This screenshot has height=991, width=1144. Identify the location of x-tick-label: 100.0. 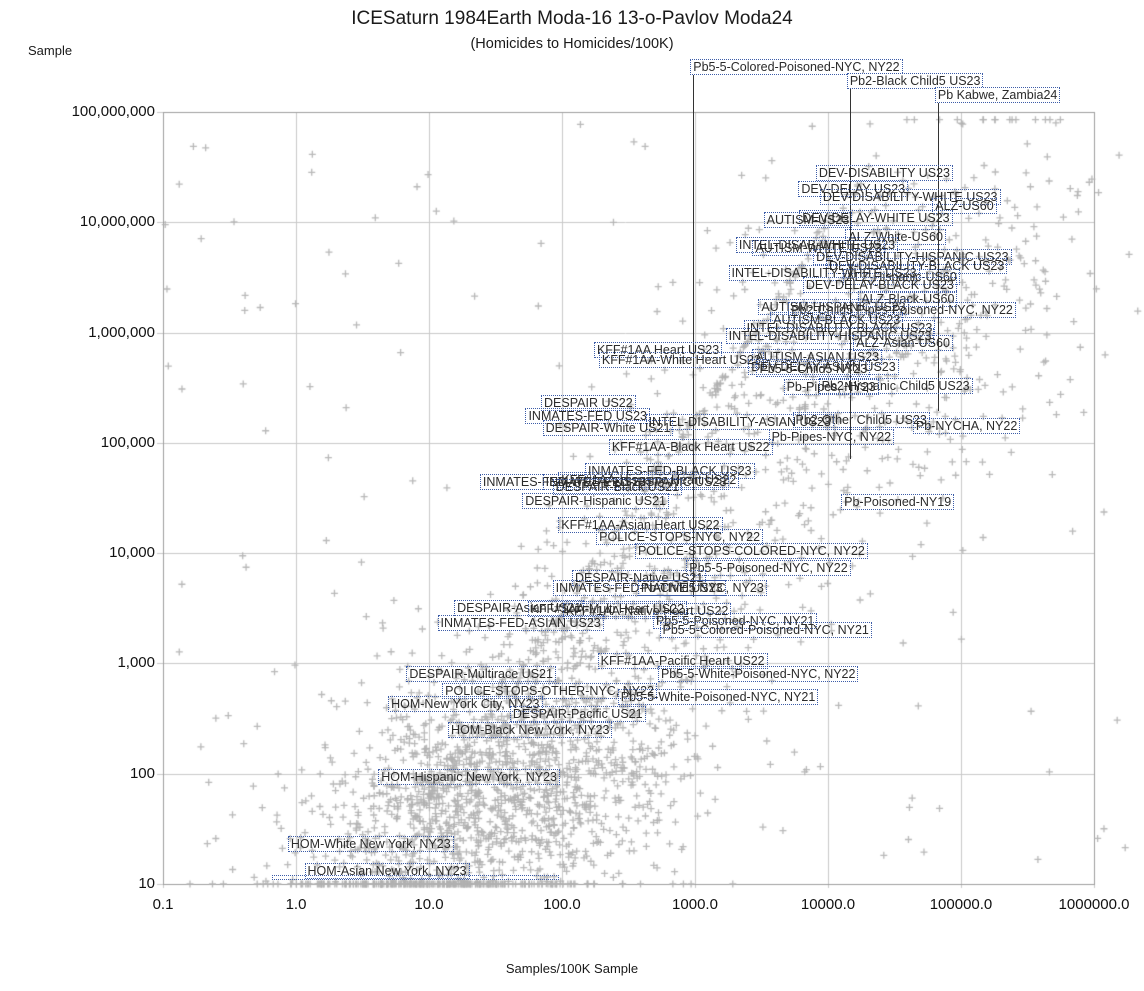
(562, 904).